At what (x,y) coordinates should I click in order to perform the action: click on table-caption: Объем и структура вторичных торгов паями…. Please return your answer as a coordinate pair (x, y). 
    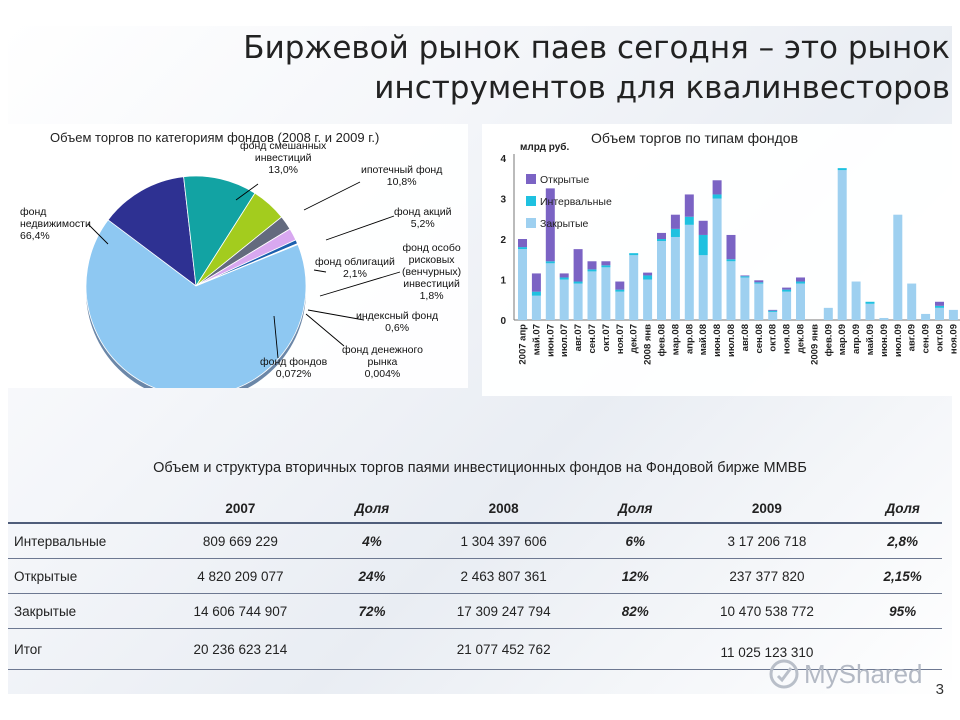
    Looking at the image, I should click on (480, 468).